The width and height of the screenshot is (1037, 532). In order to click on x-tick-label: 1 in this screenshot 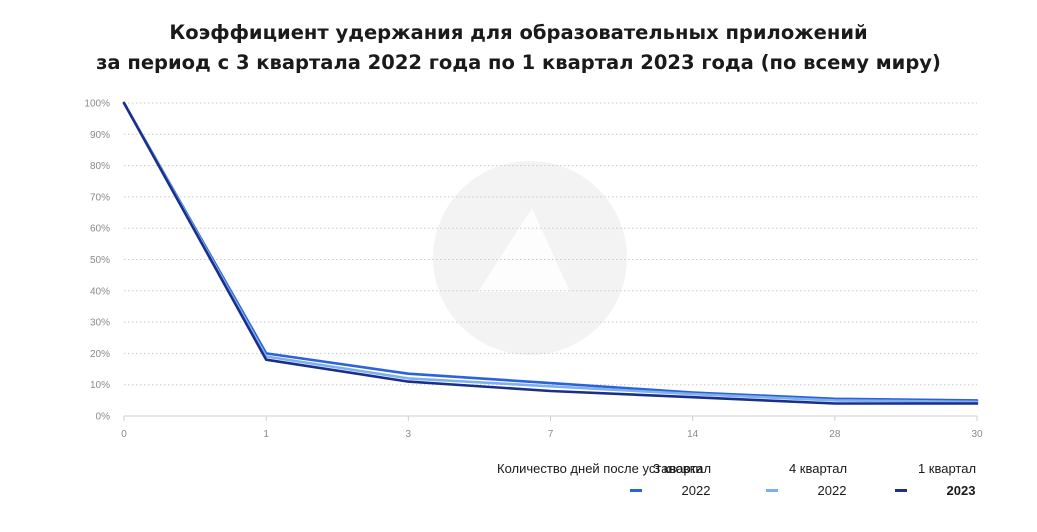, I will do `click(266, 434)`.